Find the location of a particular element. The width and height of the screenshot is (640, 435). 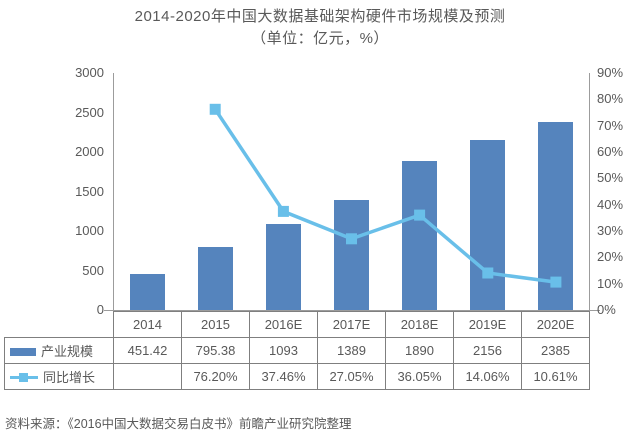

y-axis-right-tick: 70% is located at coordinates (610, 125).